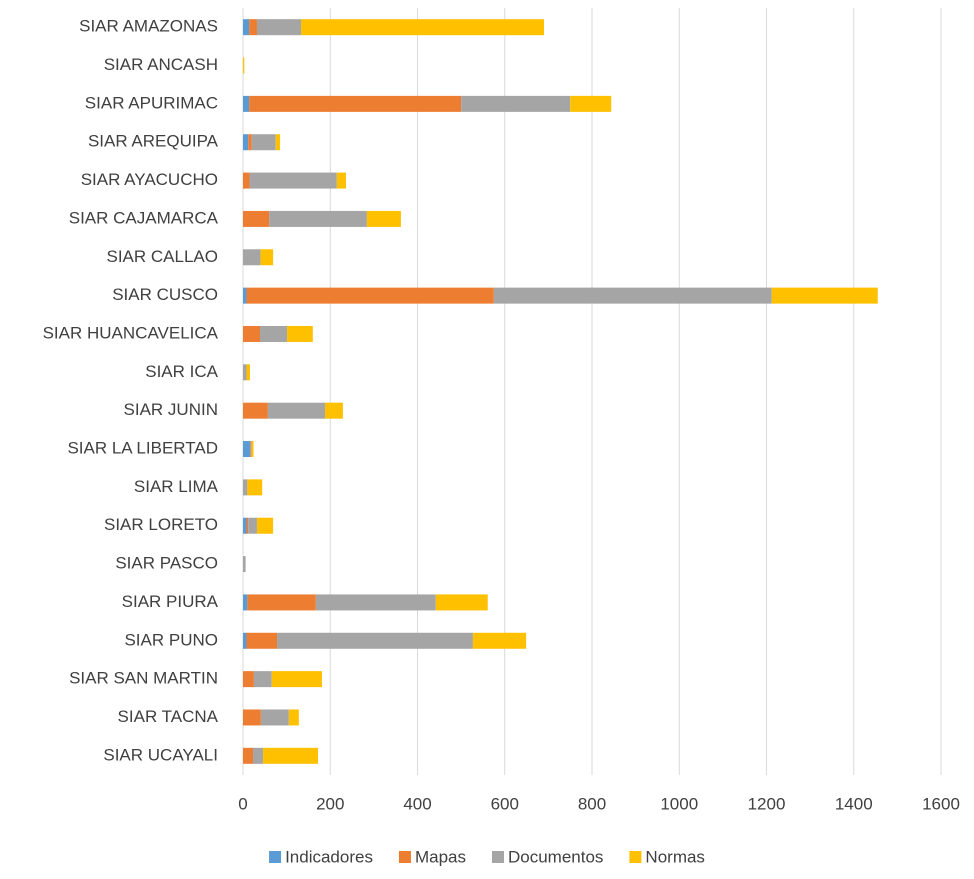  I want to click on y-tick-label: SIAR UCAYALI, so click(160, 754).